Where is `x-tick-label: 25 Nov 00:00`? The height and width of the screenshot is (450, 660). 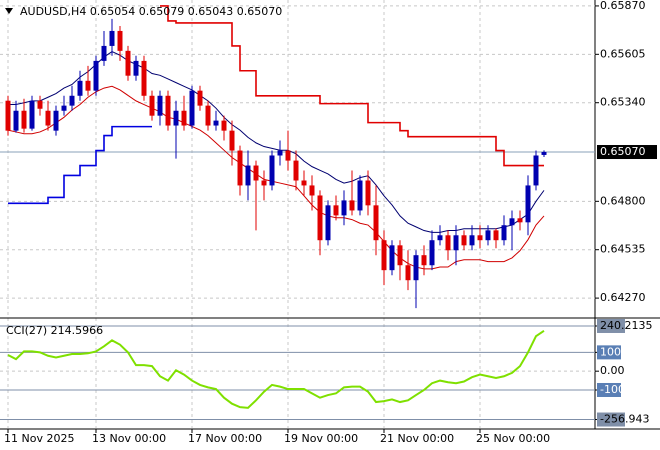 x-tick-label: 25 Nov 00:00 is located at coordinates (513, 438).